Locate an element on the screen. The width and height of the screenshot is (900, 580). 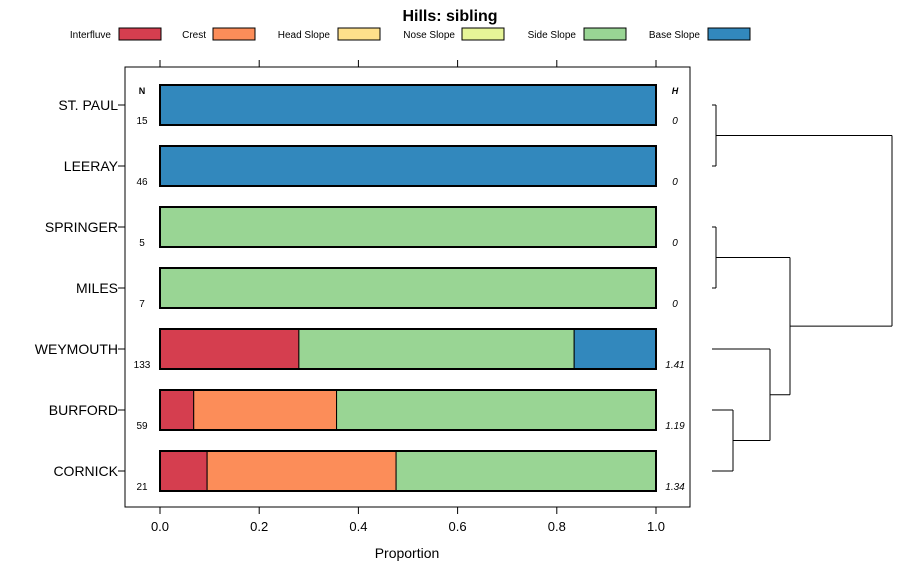
dendrogram is located at coordinates (802, 288).